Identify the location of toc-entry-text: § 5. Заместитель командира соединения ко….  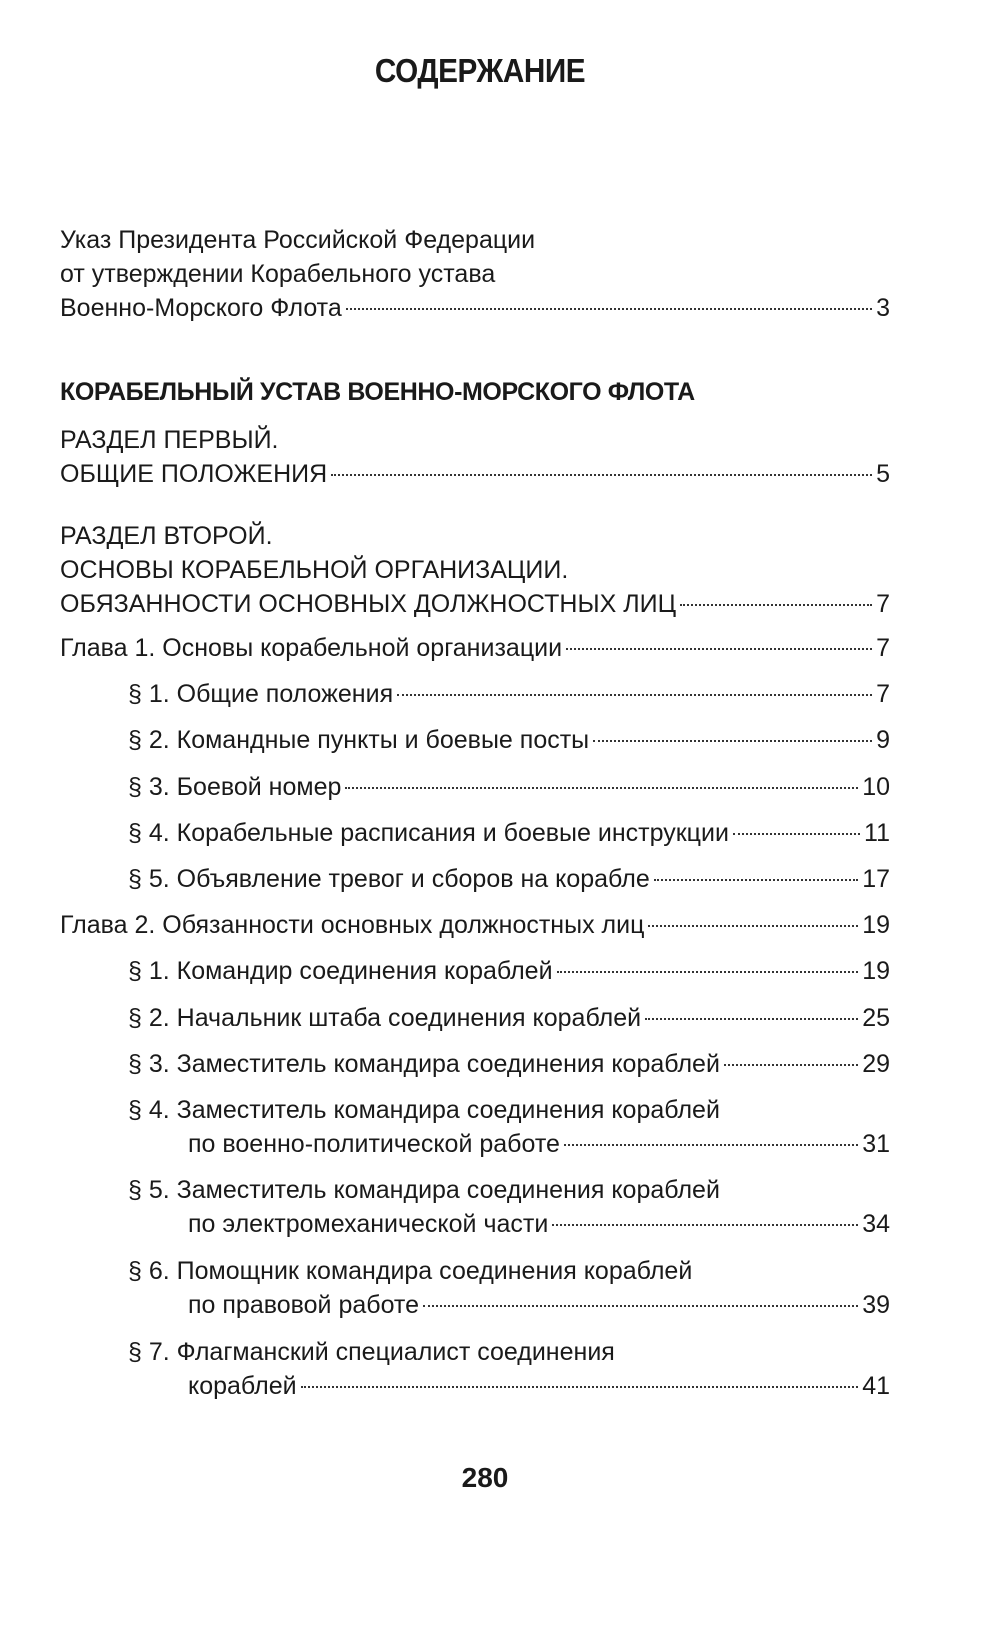
(424, 1190).